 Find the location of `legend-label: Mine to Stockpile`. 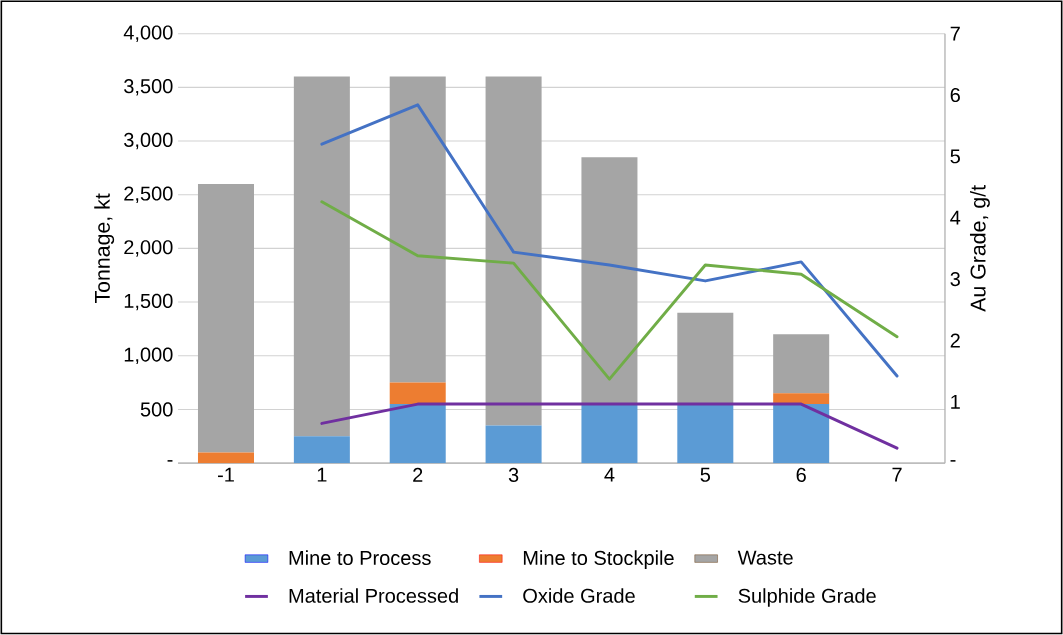

legend-label: Mine to Stockpile is located at coordinates (598, 560).